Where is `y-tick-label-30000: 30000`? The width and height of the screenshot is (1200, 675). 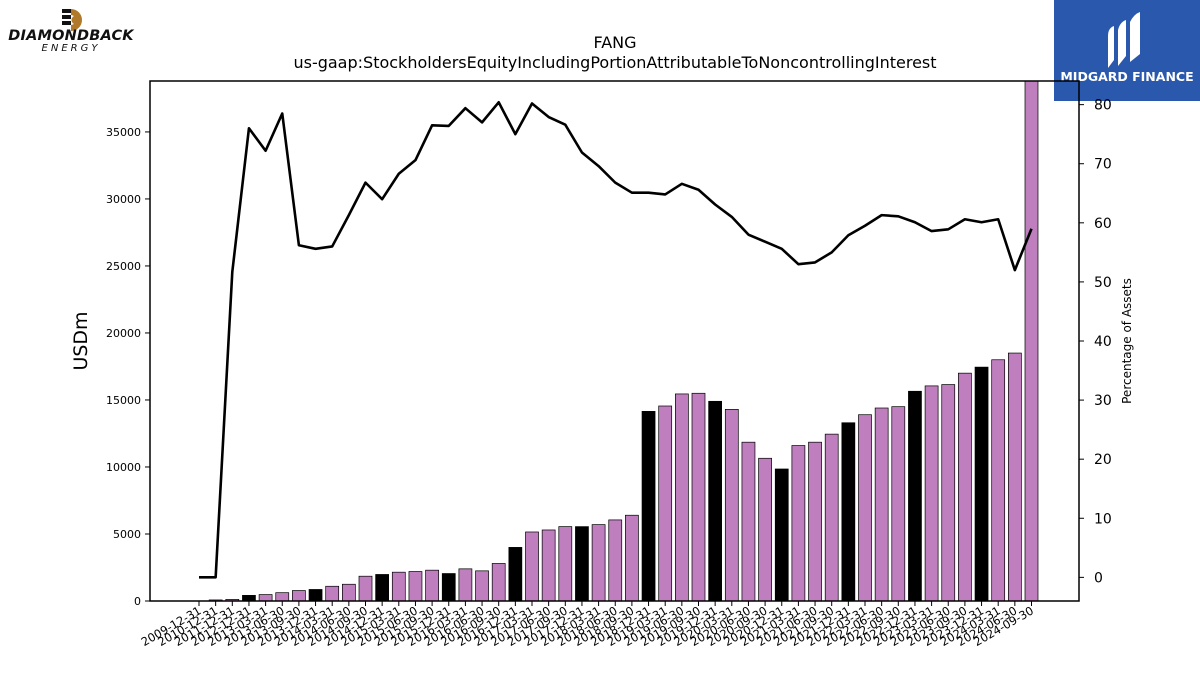
y-tick-label-30000: 30000 is located at coordinates (123, 199).